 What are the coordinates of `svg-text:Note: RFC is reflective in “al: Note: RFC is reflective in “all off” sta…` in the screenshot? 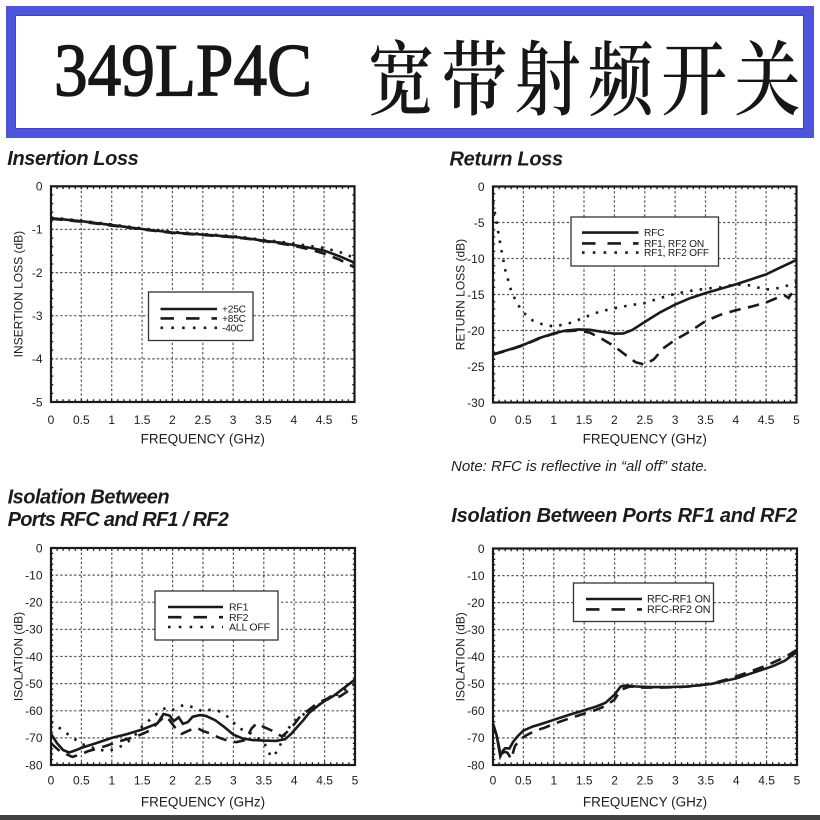 It's located at (579, 466).